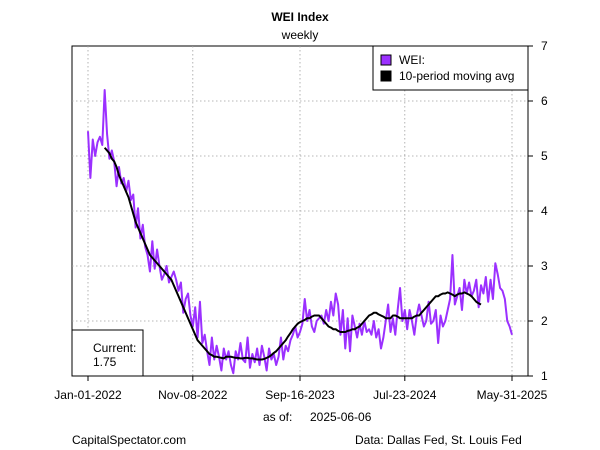  What do you see at coordinates (544, 46) in the screenshot?
I see `y-tick-label: 7` at bounding box center [544, 46].